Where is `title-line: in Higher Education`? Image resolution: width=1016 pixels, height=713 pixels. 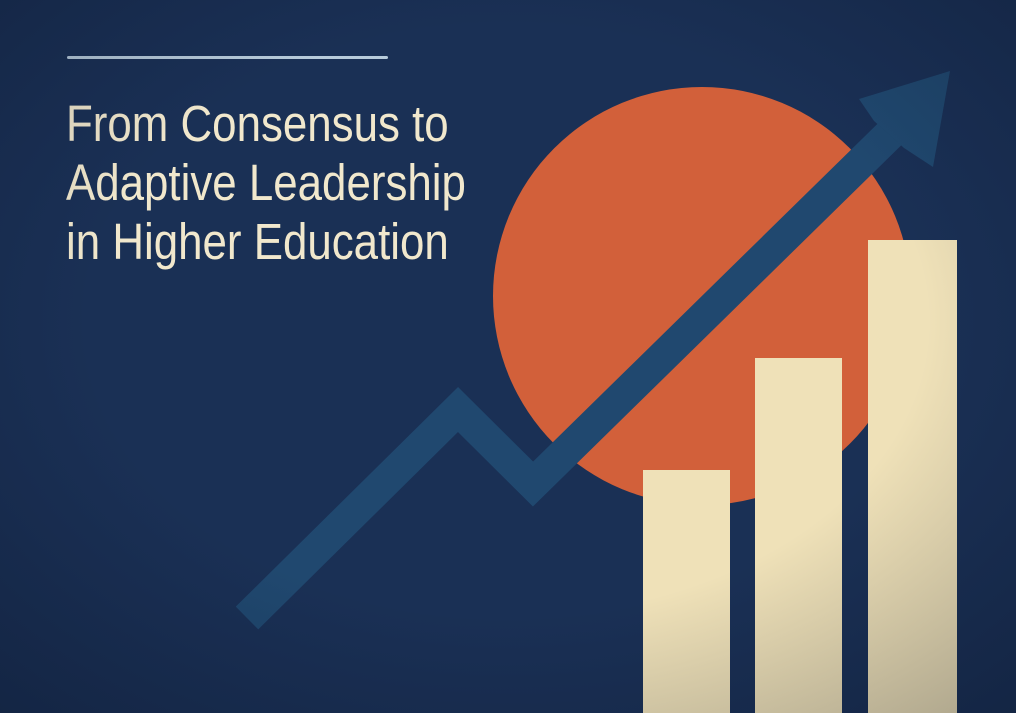 title-line: in Higher Education is located at coordinates (257, 241).